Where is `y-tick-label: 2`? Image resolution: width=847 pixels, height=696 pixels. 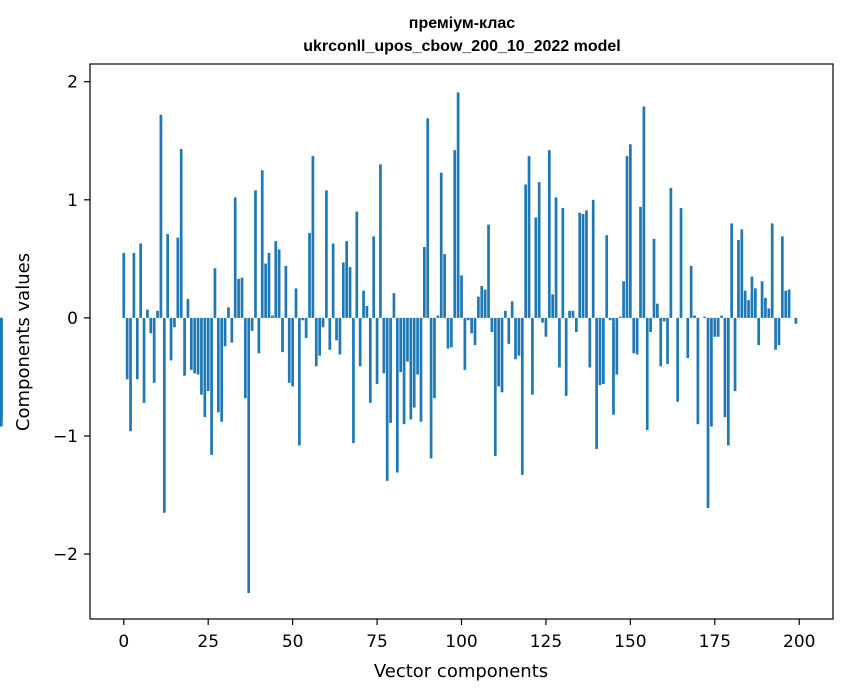
y-tick-label: 2 is located at coordinates (72, 83).